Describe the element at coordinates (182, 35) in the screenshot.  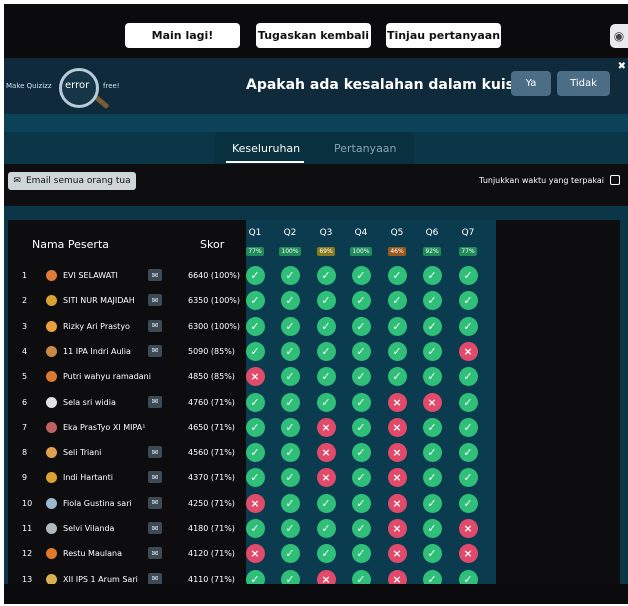
I see `play-again-button: Main lagi!` at that location.